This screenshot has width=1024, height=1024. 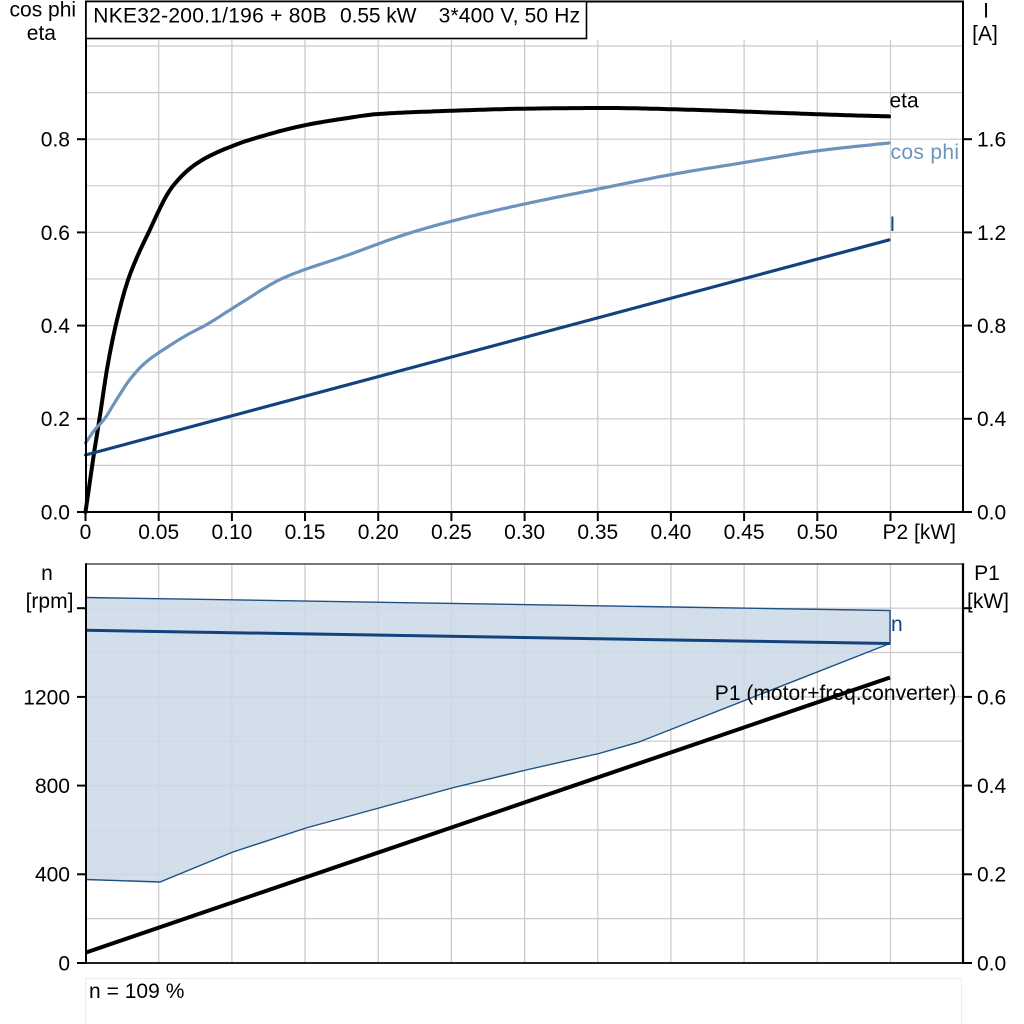 What do you see at coordinates (378, 532) in the screenshot?
I see `svg-text: 0.20` at bounding box center [378, 532].